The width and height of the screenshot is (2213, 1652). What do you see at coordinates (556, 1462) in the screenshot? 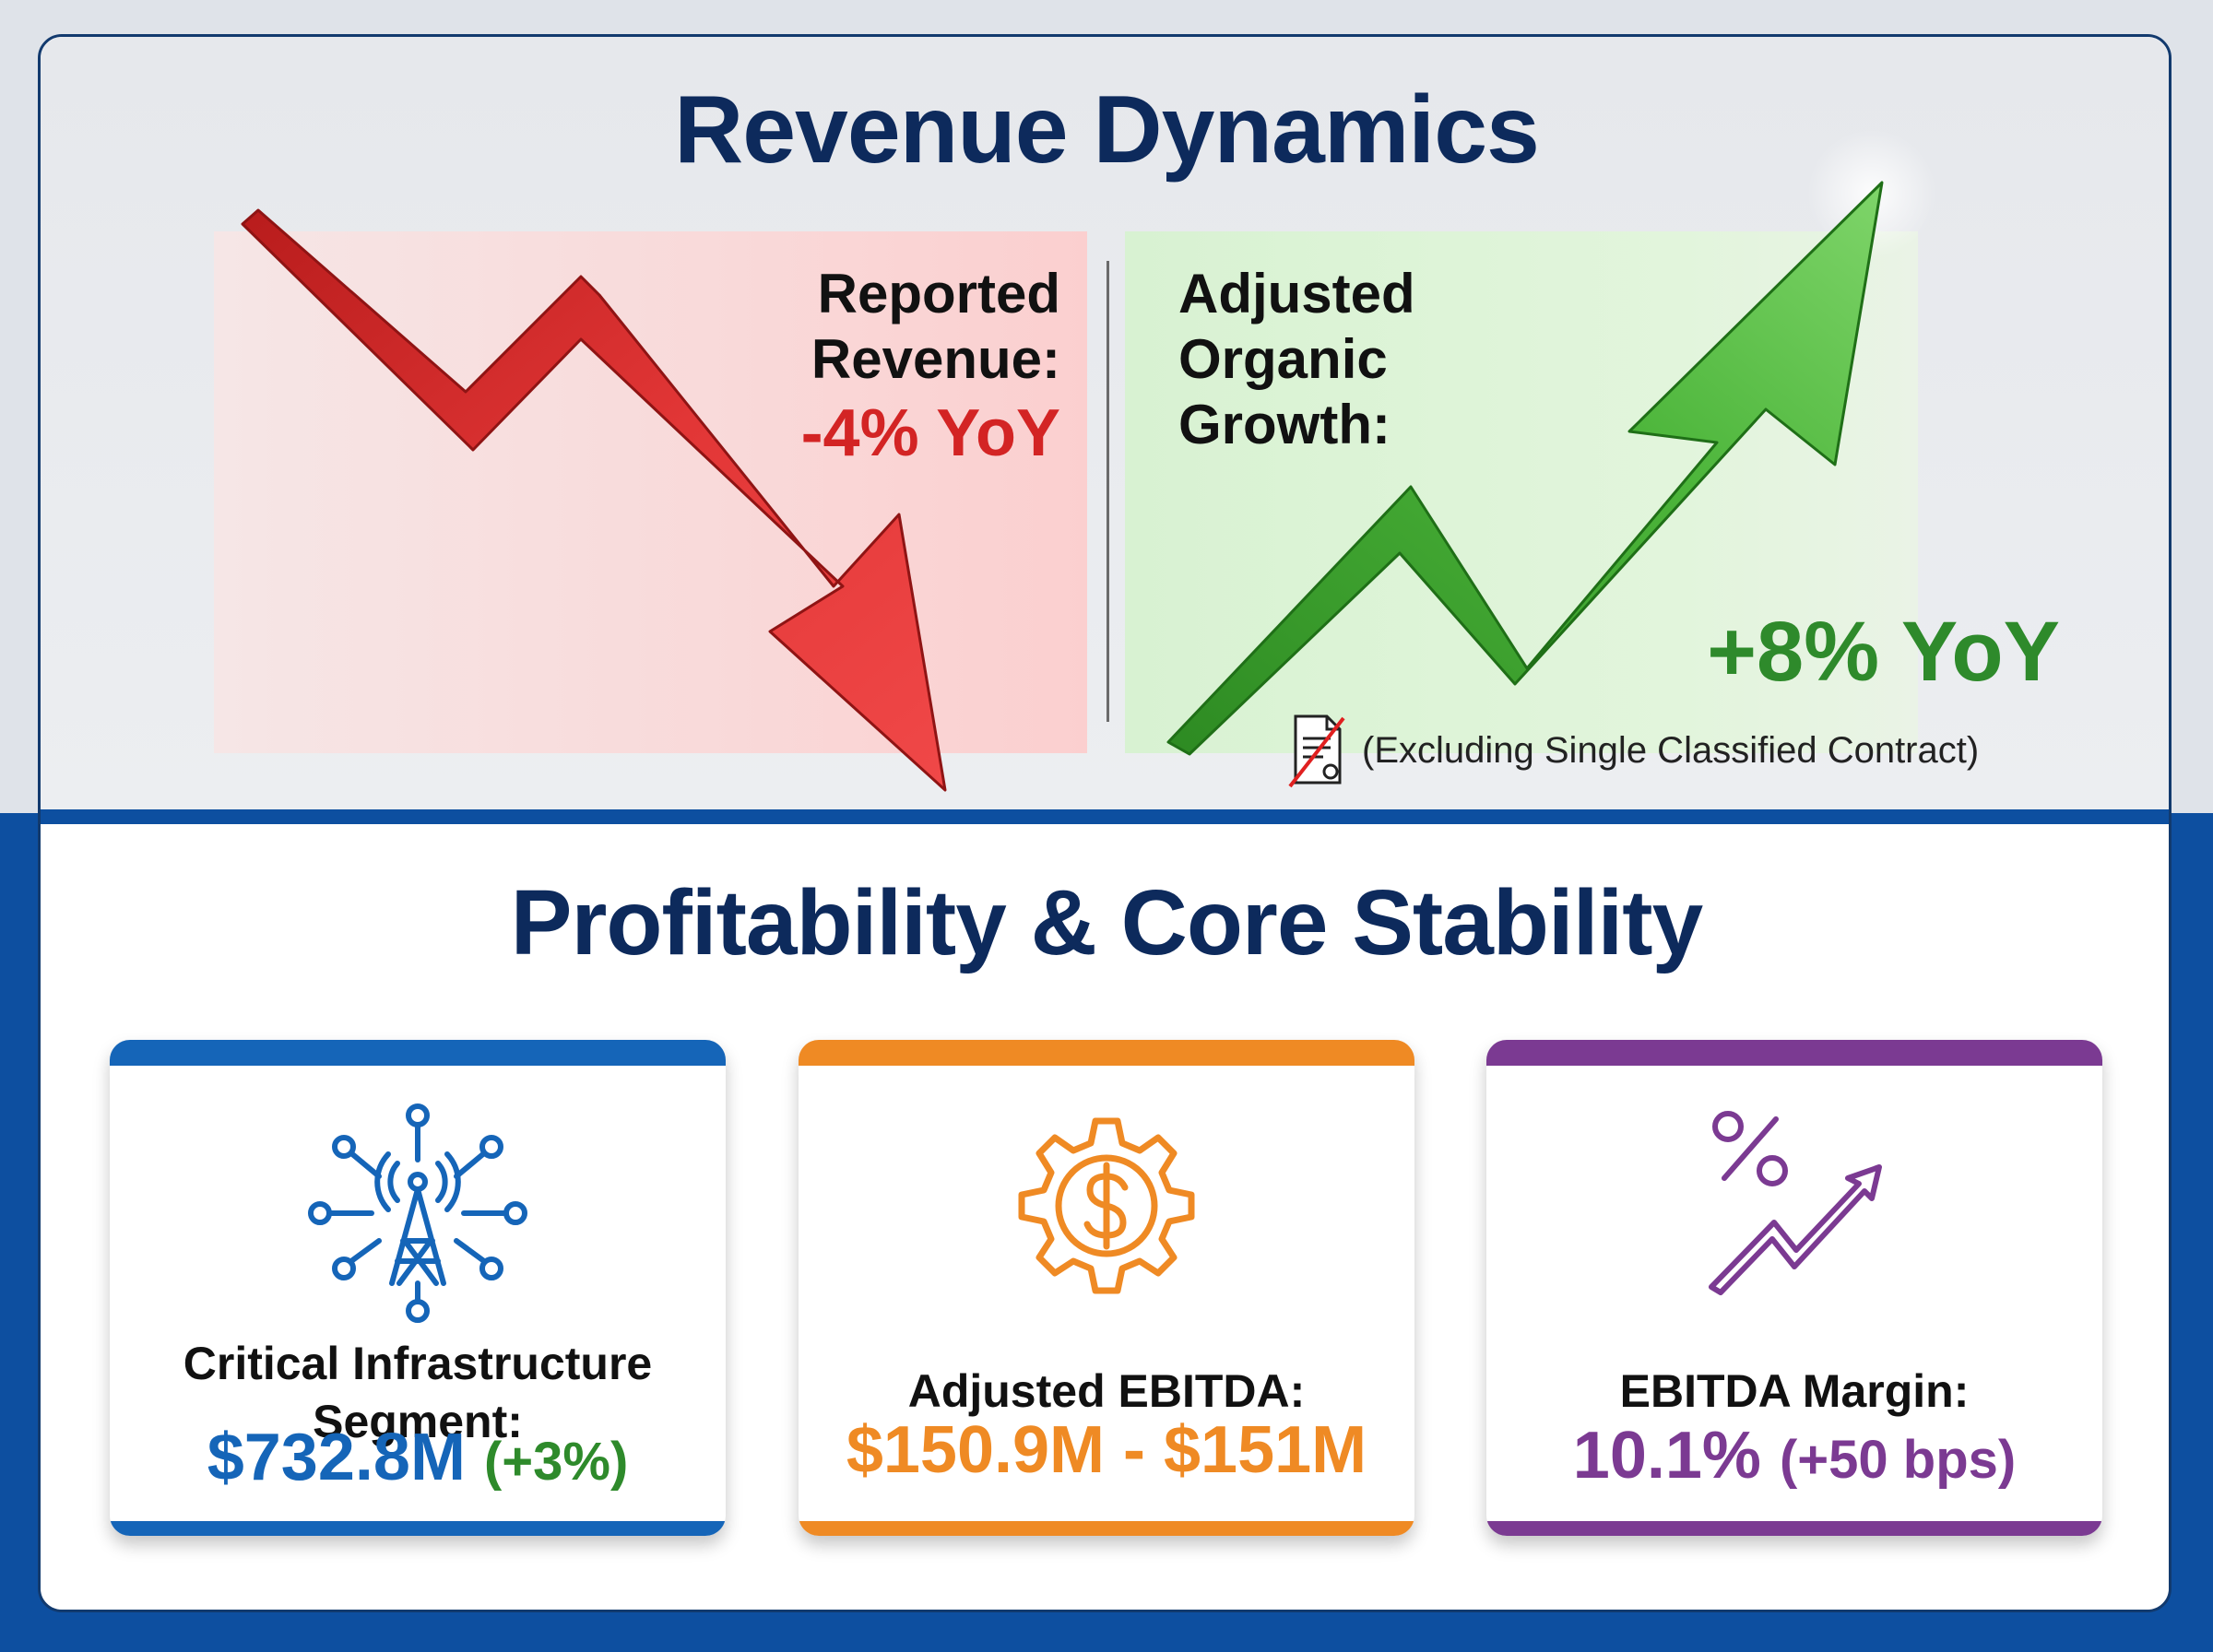
I see `infrastructure-change: (+3%)` at bounding box center [556, 1462].